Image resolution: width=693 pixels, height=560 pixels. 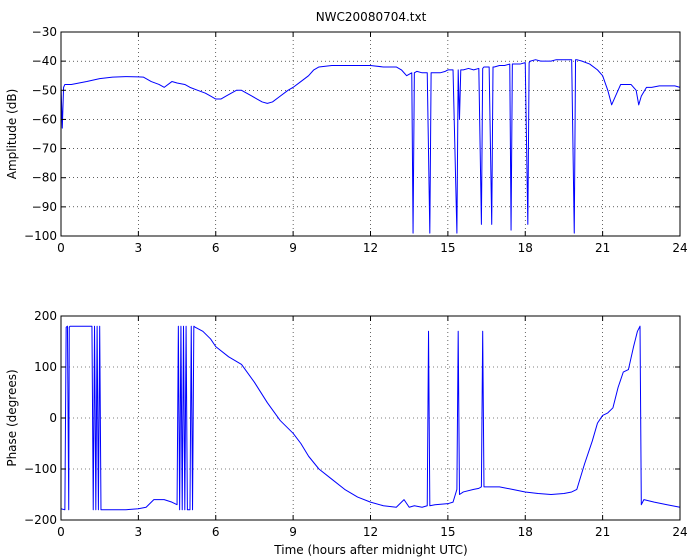 What do you see at coordinates (12, 134) in the screenshot?
I see `top-y-axis-label: Amplitude (dB)` at bounding box center [12, 134].